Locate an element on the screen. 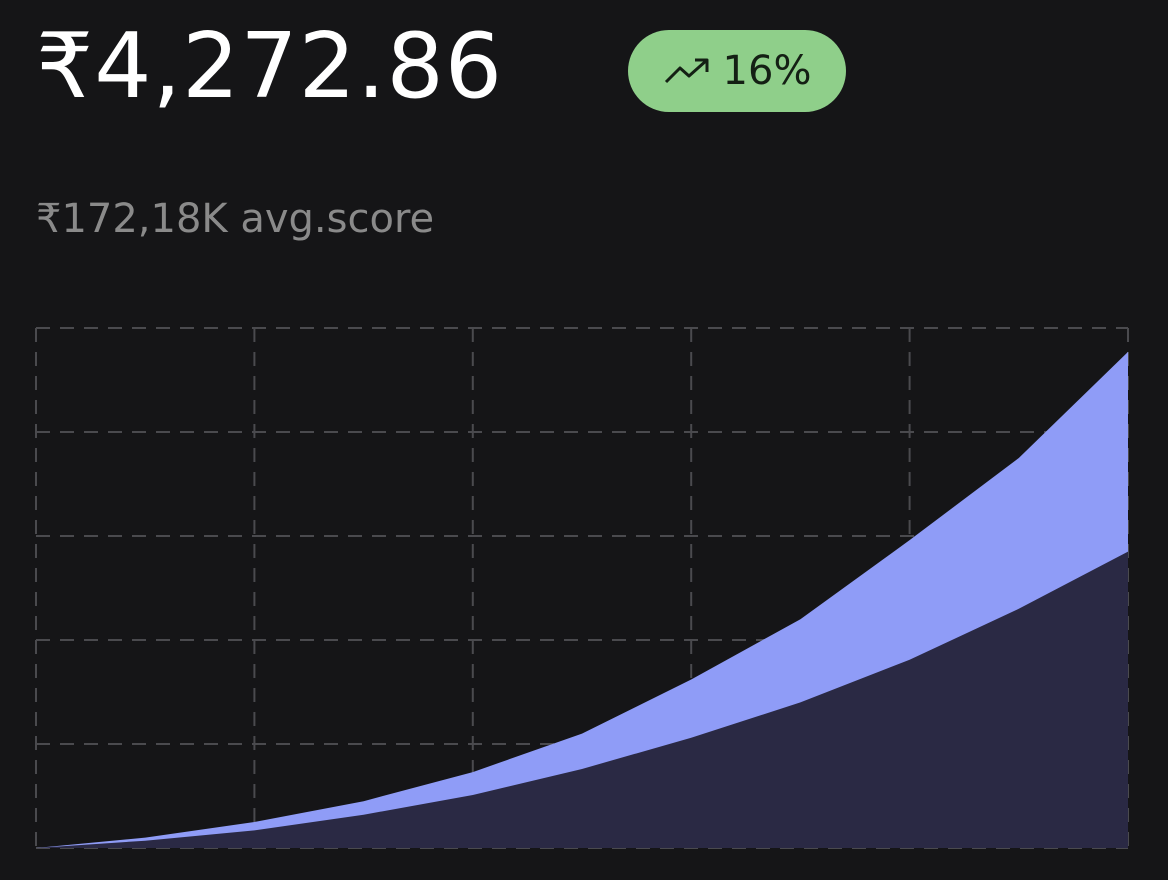  change-badge: 16% is located at coordinates (737, 71).